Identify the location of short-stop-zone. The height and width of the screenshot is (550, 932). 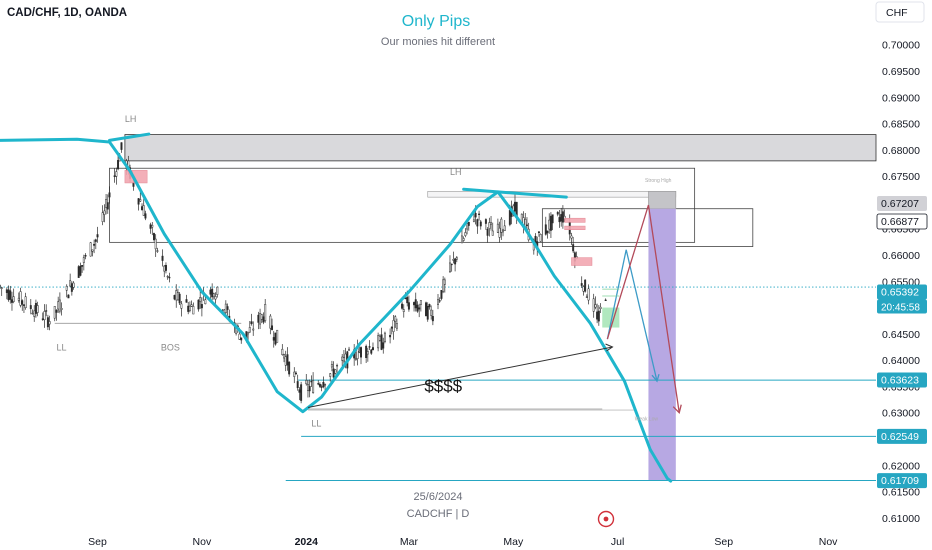
(662, 200).